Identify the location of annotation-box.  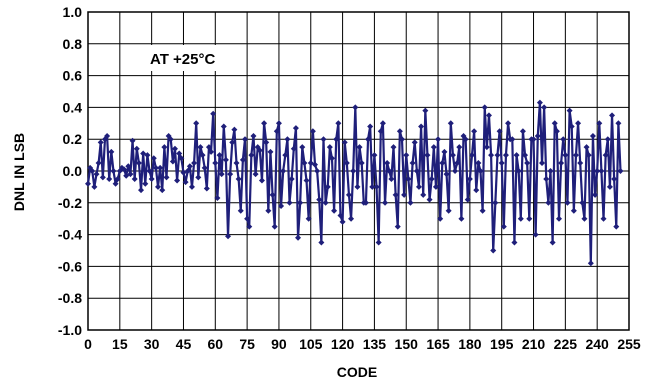
(192, 58).